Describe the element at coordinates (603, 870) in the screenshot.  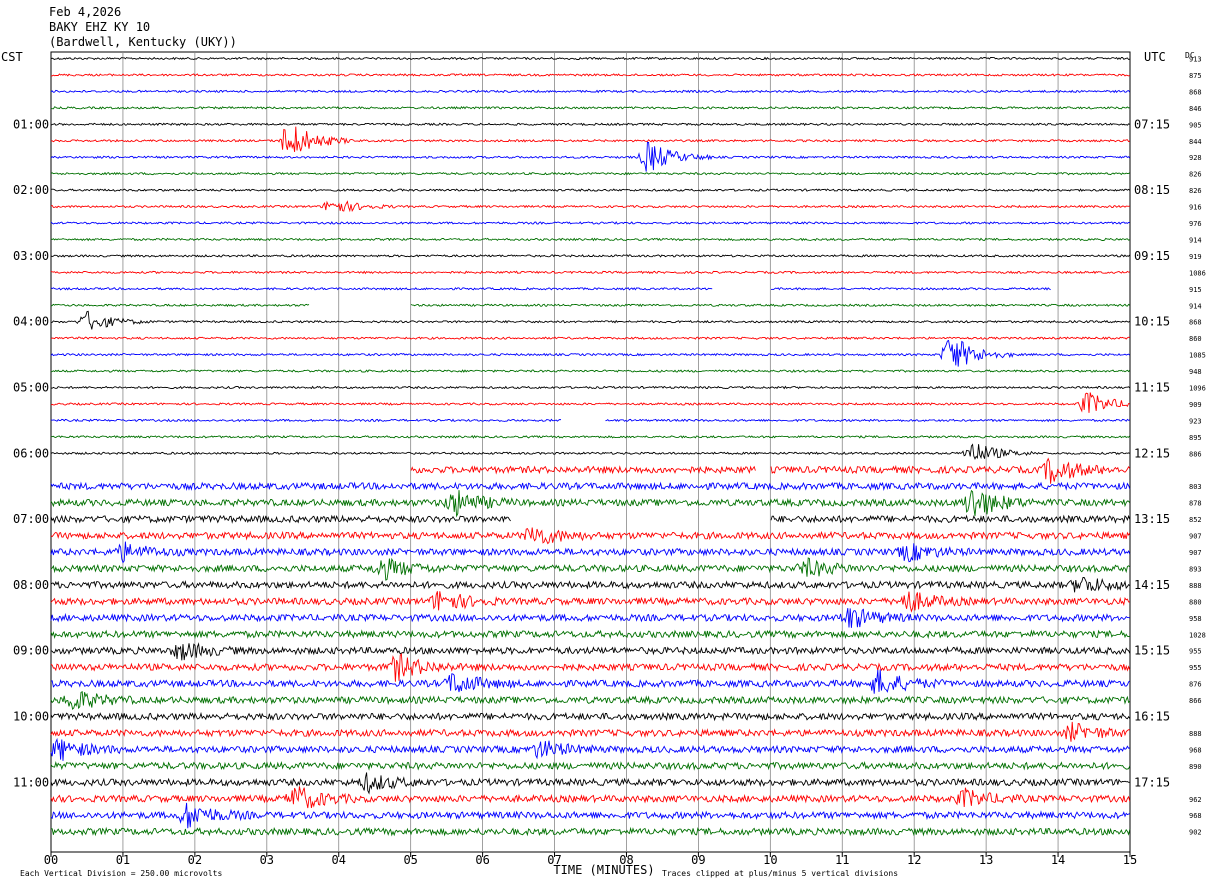
I see `x-axis-title: TIME (MINUTES)` at that location.